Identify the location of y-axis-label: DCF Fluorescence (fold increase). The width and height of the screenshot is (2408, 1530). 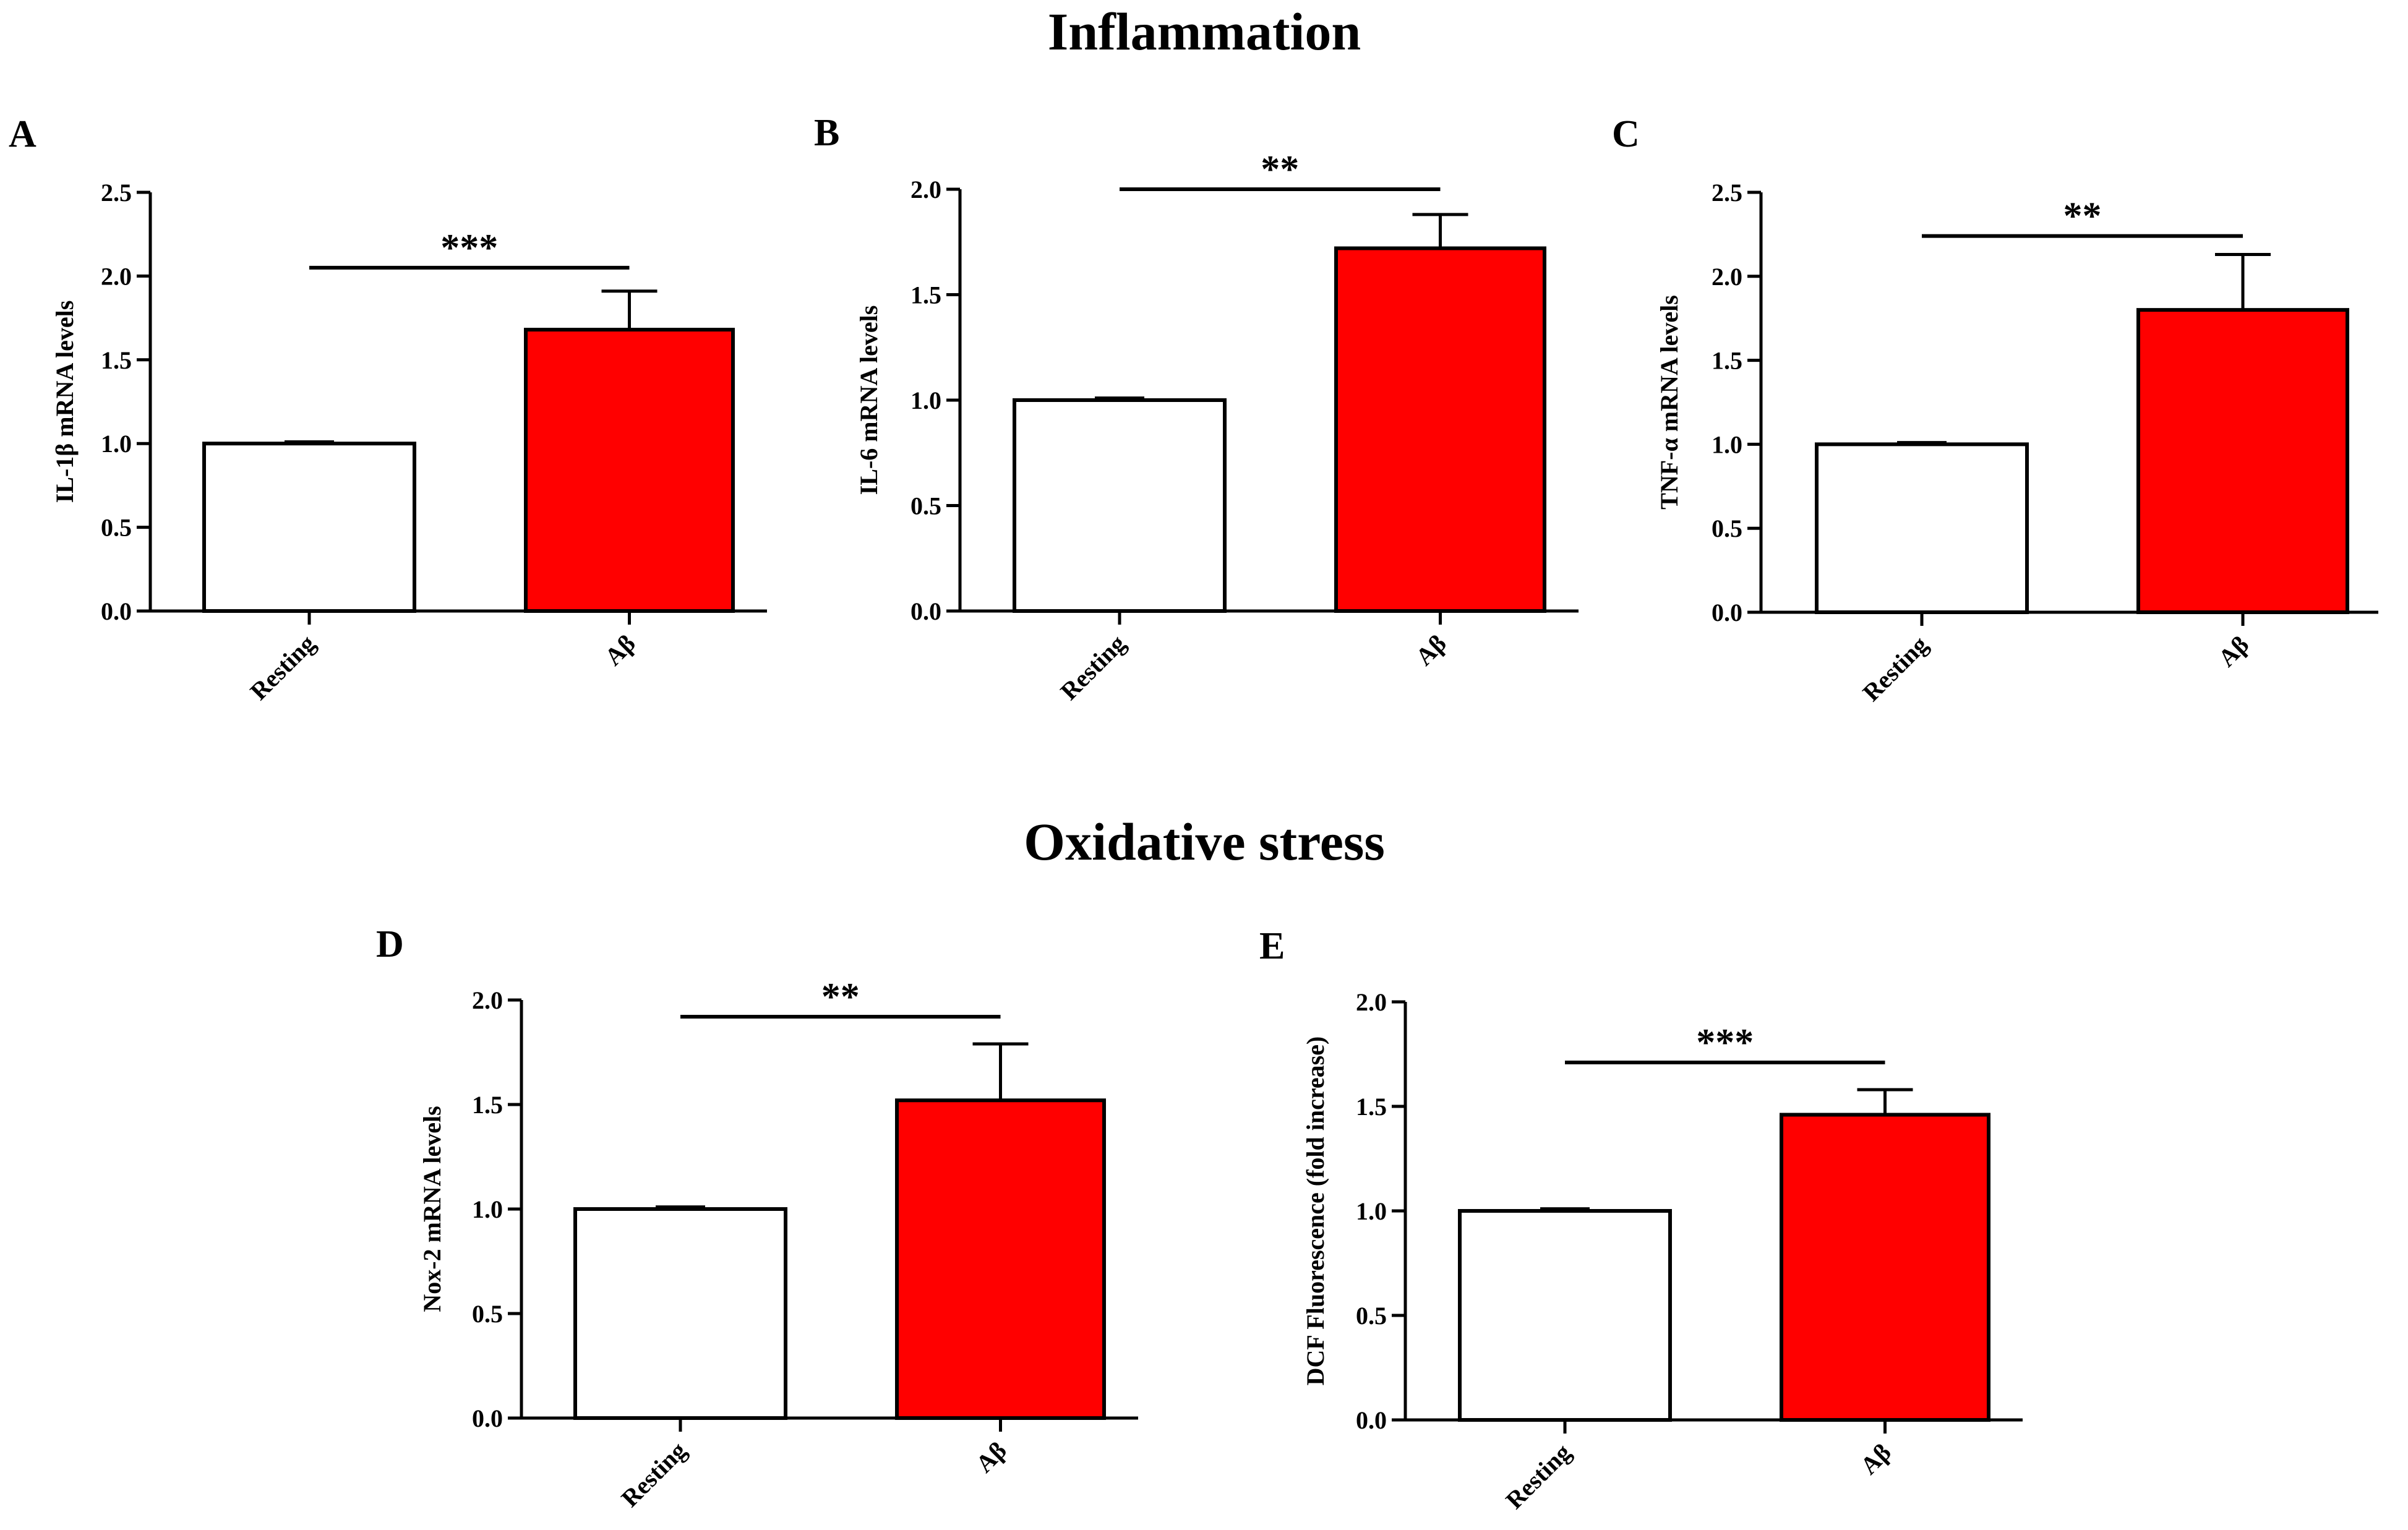
(1315, 1211).